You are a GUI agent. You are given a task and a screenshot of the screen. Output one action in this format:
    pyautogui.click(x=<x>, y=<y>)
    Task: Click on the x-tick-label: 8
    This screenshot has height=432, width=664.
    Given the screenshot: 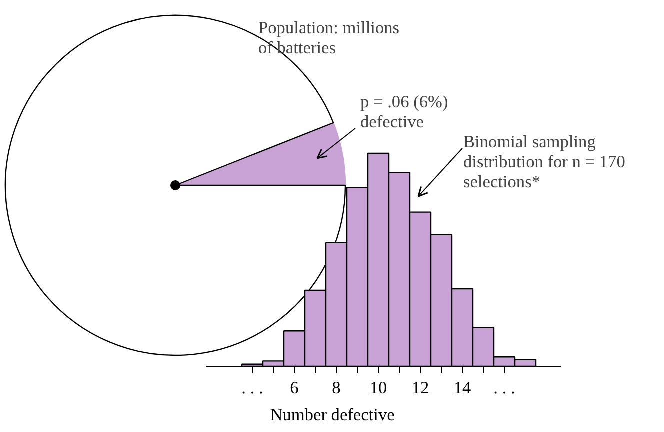 What is the action you would take?
    pyautogui.click(x=336, y=388)
    